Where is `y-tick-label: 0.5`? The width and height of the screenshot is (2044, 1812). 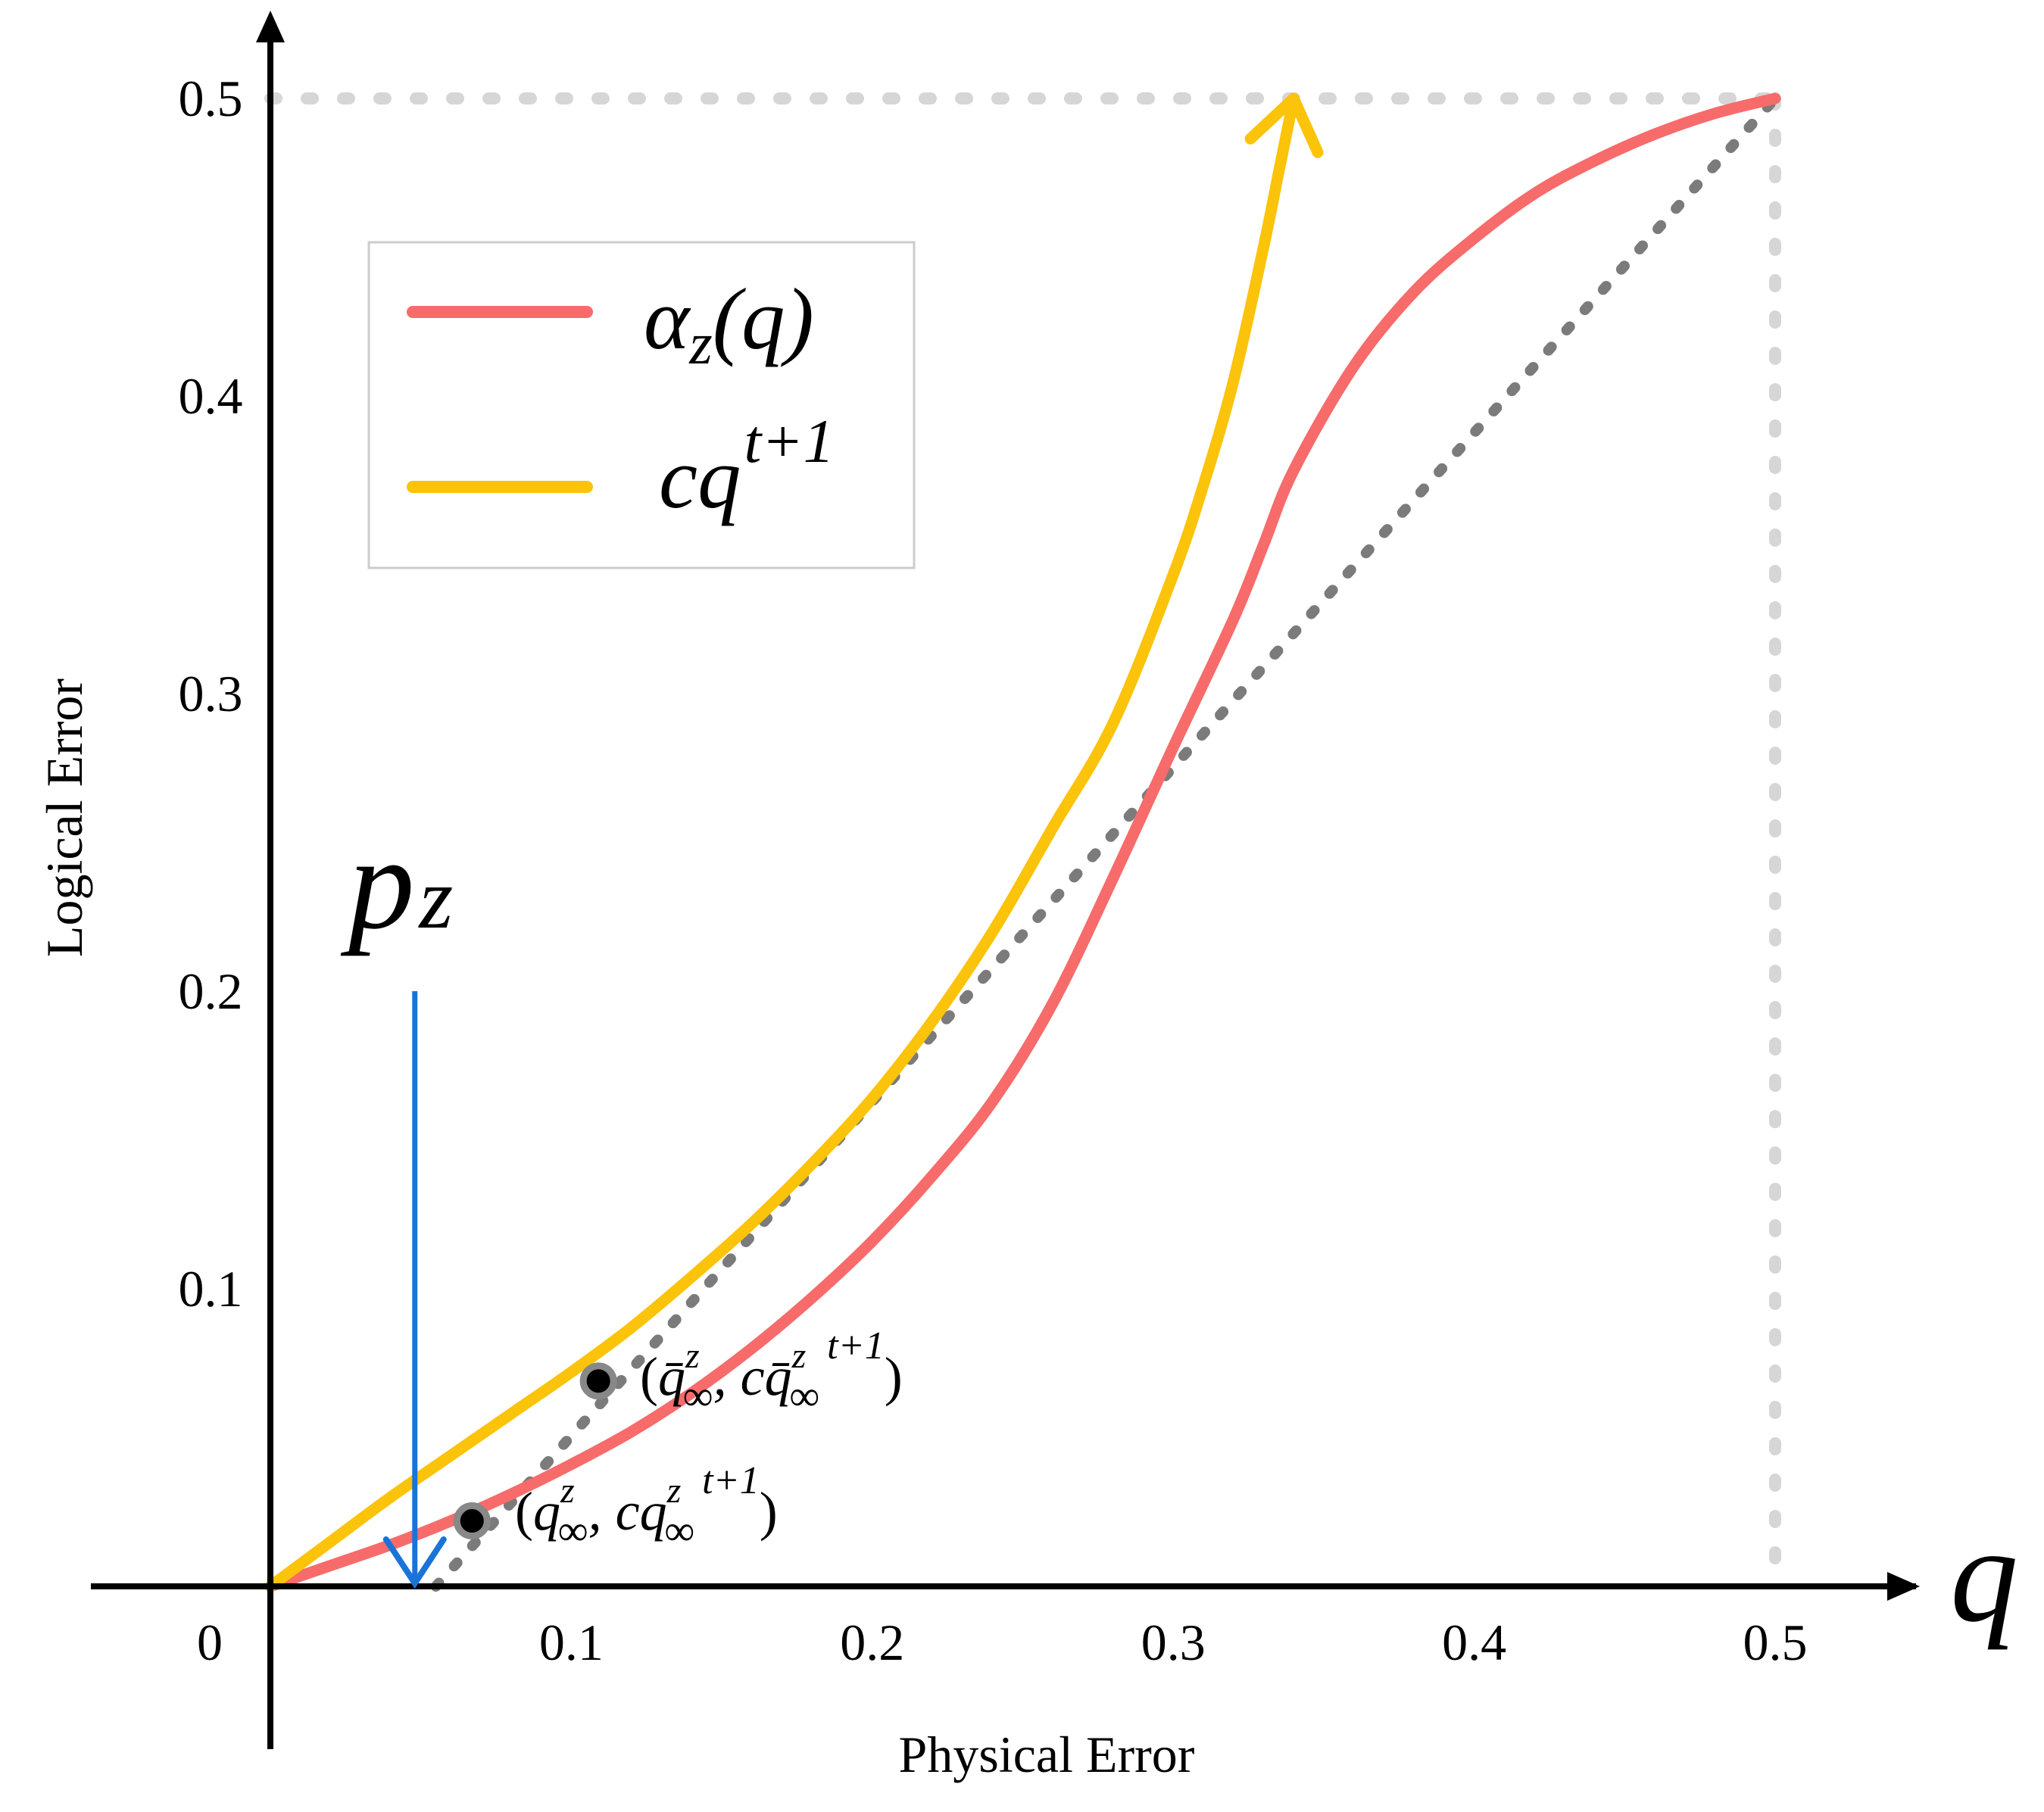
y-tick-label: 0.5 is located at coordinates (211, 98).